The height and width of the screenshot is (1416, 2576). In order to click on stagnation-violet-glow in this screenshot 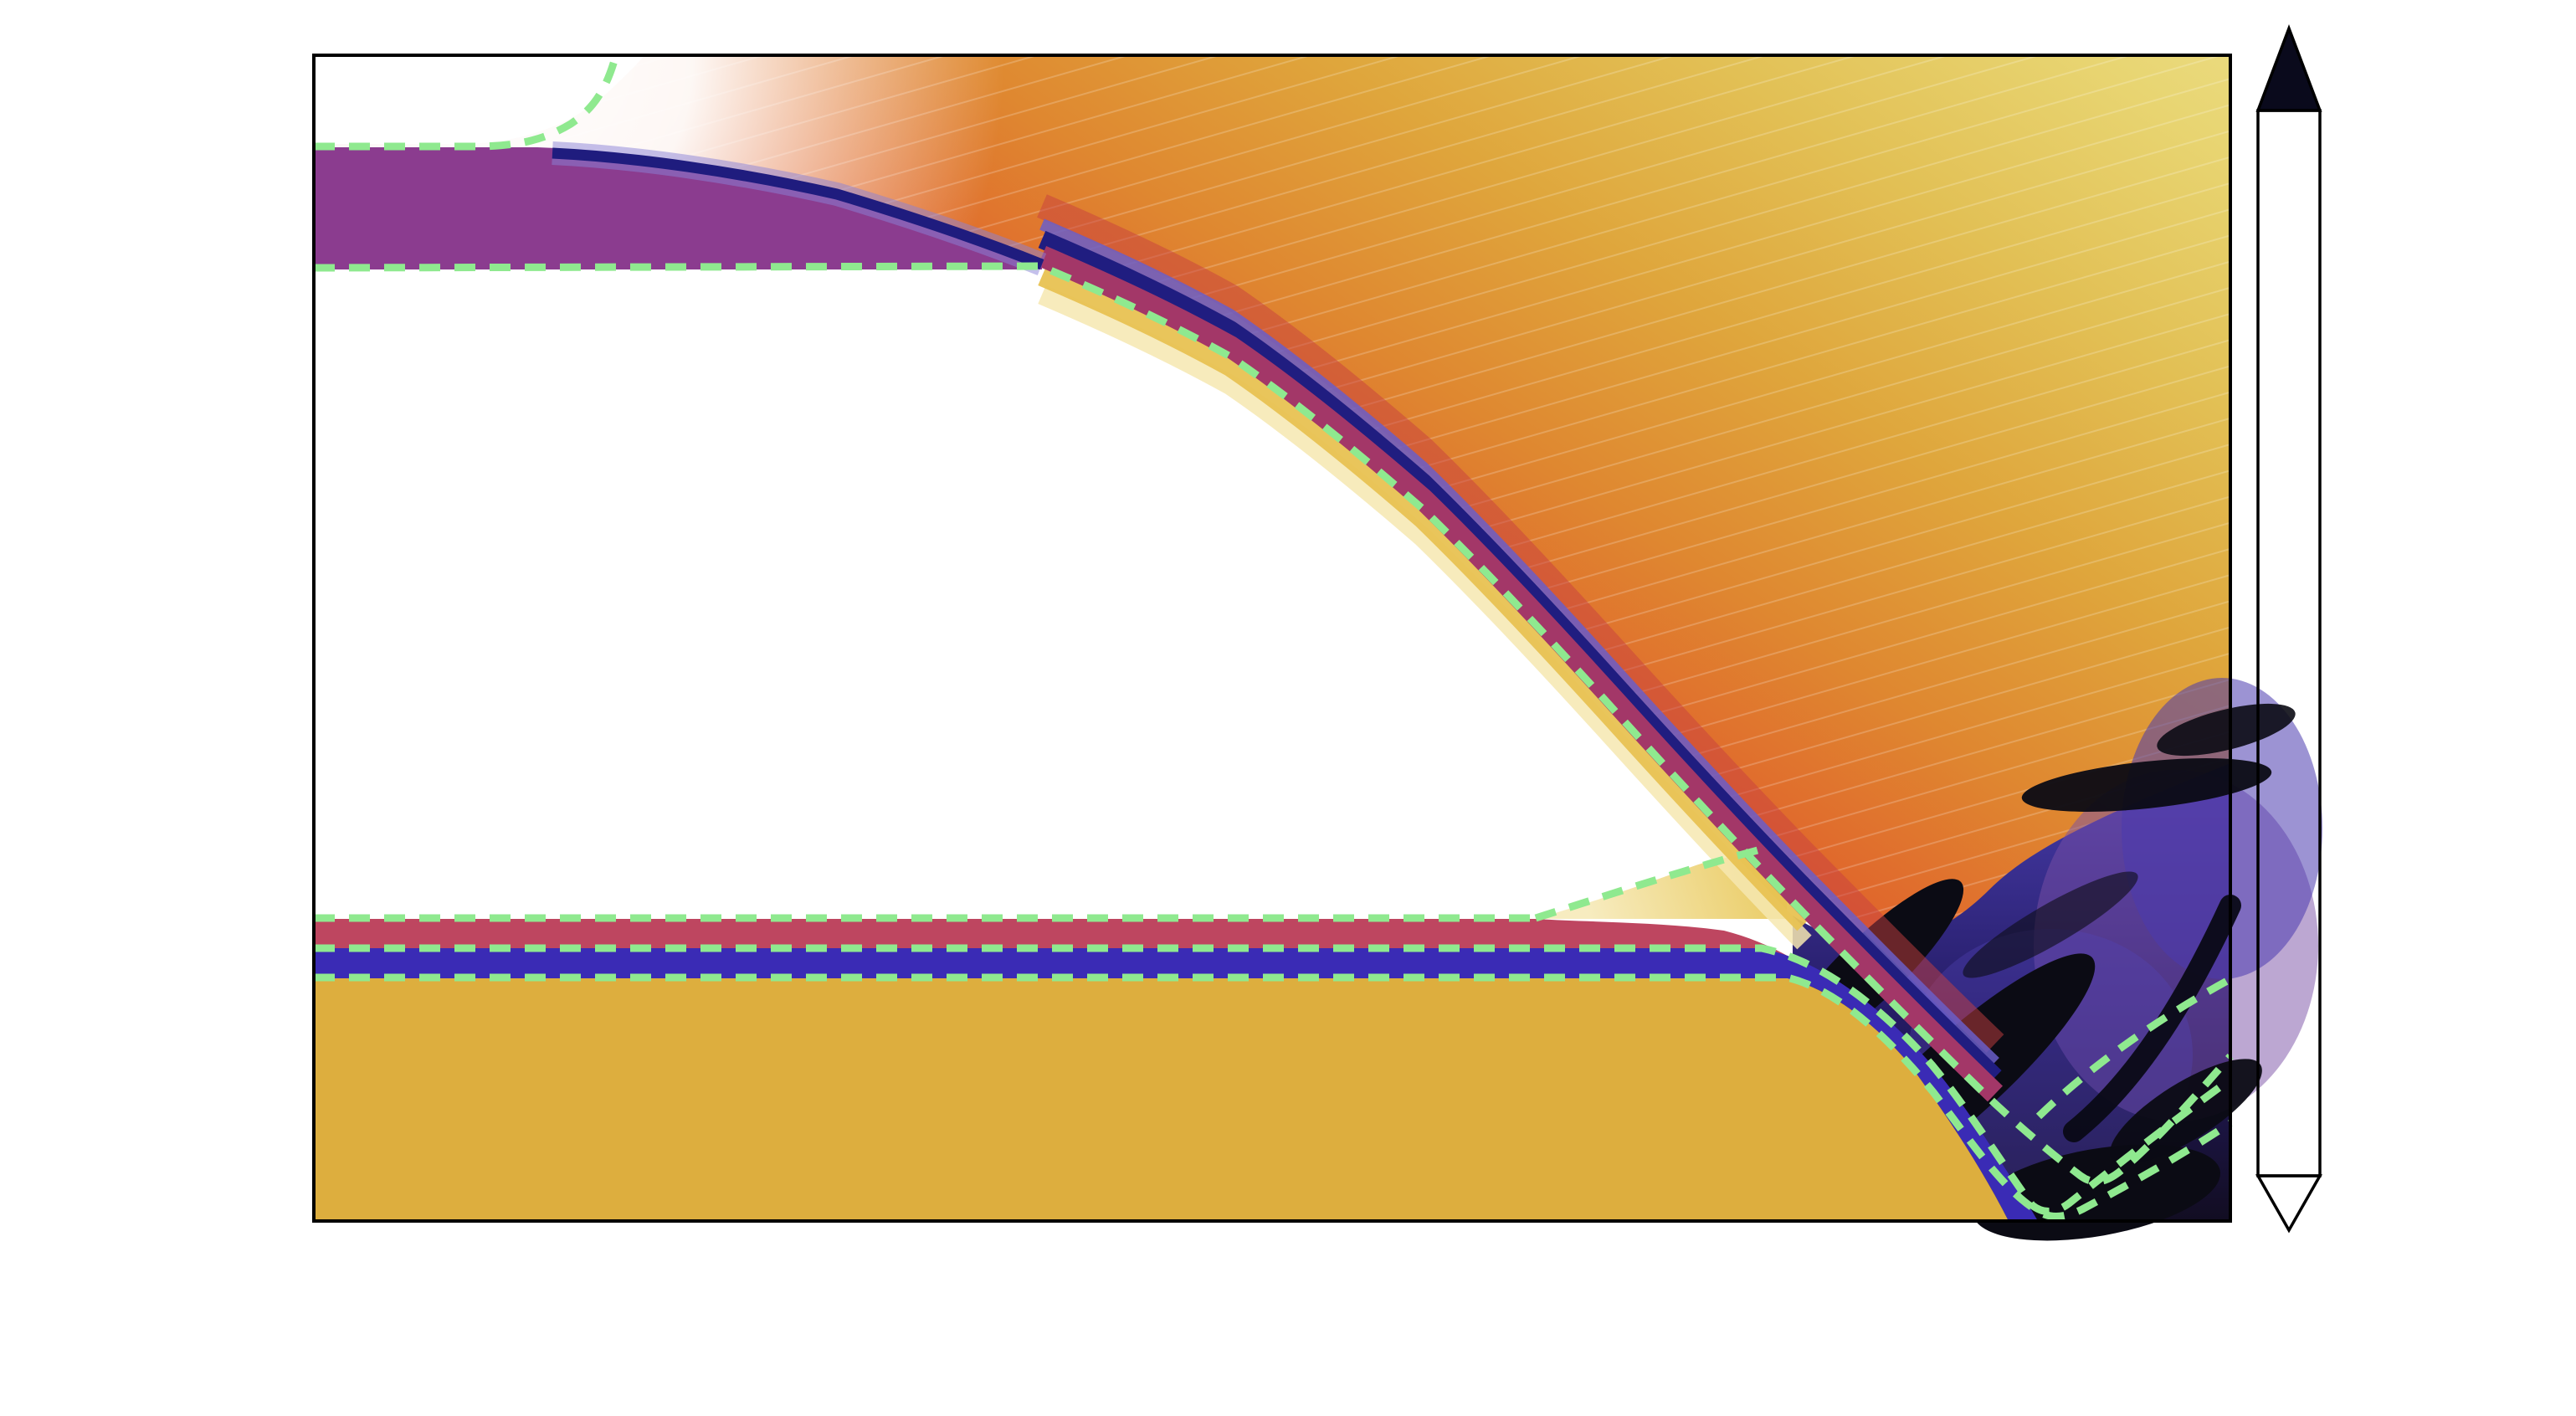, I will do `click(2050, 1054)`.